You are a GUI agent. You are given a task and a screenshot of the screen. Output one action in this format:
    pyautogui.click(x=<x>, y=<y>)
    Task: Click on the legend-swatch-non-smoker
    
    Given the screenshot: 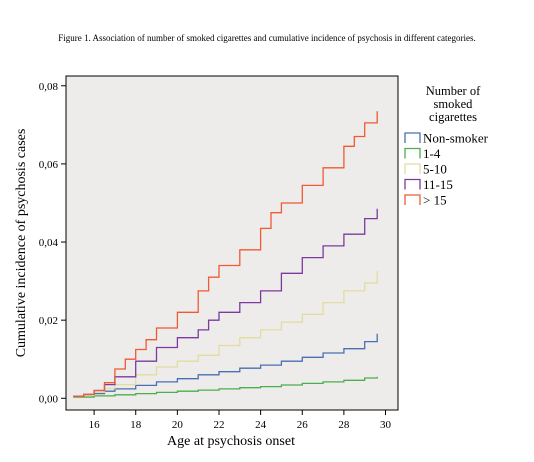 What is the action you would take?
    pyautogui.click(x=412, y=137)
    